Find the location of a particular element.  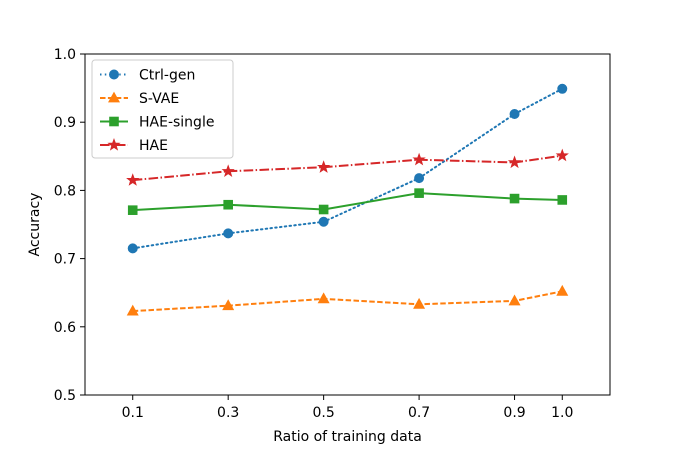

x-tick-label: 1.0 is located at coordinates (562, 413).